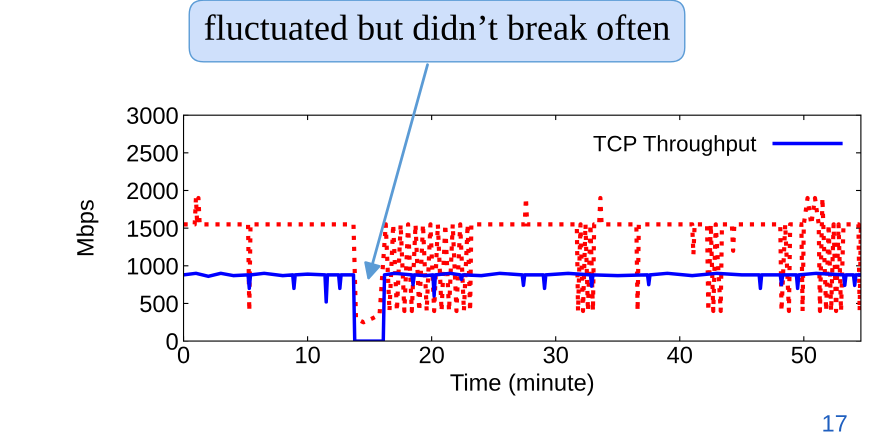 This screenshot has width=874, height=443. Describe the element at coordinates (835, 423) in the screenshot. I see `text: 17` at that location.